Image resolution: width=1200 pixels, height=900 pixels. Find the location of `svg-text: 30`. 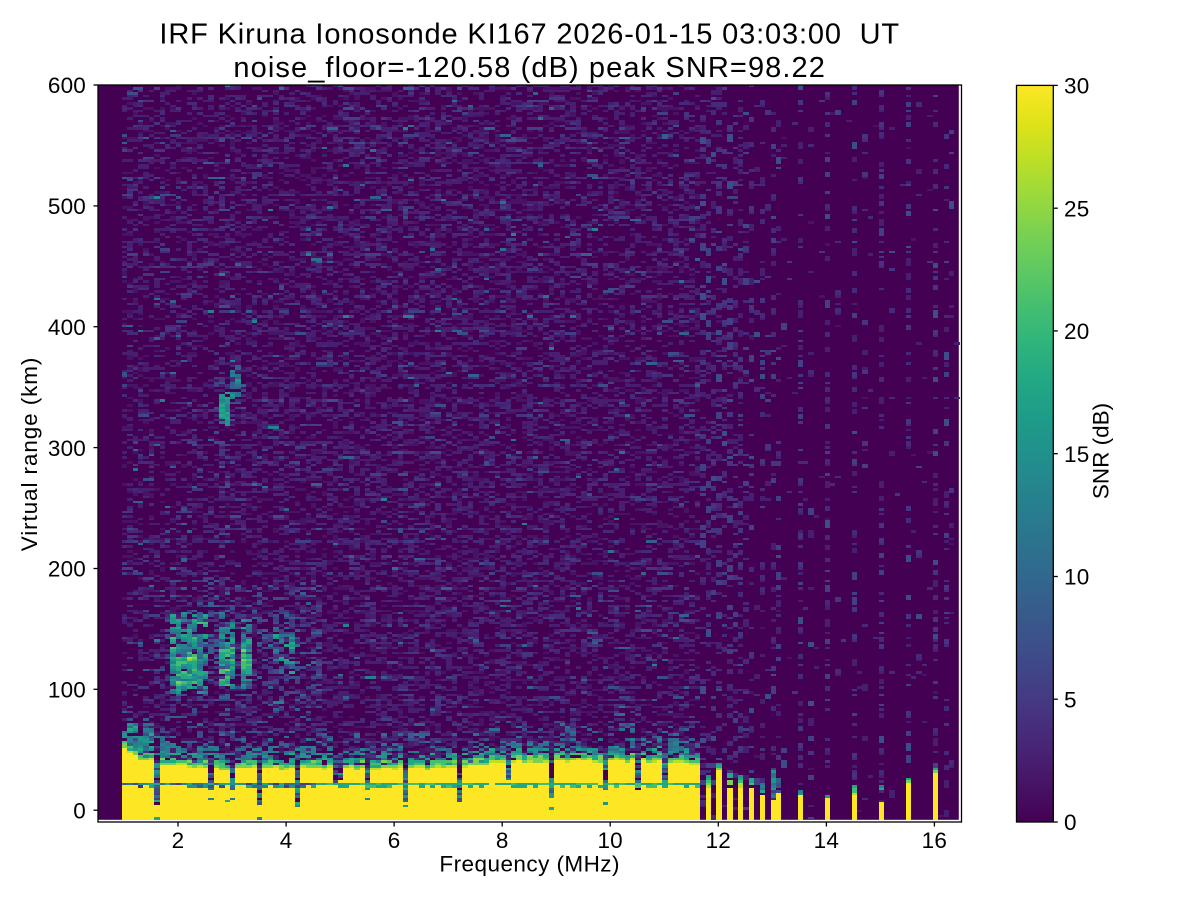

svg-text: 30 is located at coordinates (1076, 86).